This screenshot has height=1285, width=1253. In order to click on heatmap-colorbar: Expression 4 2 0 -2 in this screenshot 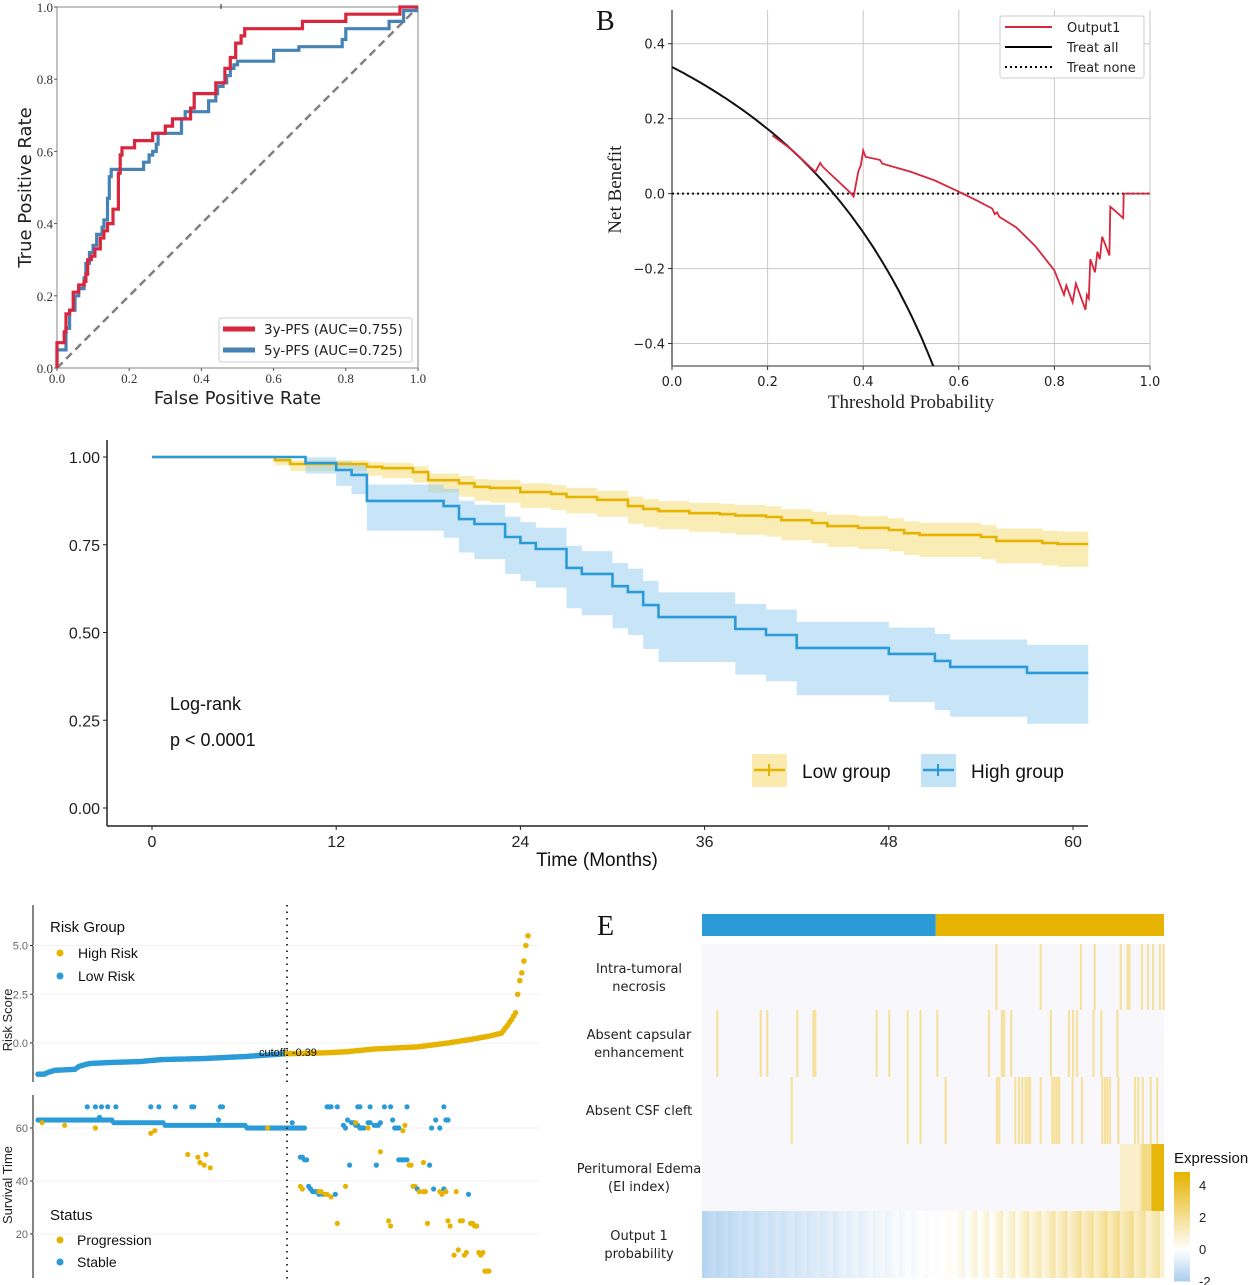, I will do `click(1211, 1217)`.